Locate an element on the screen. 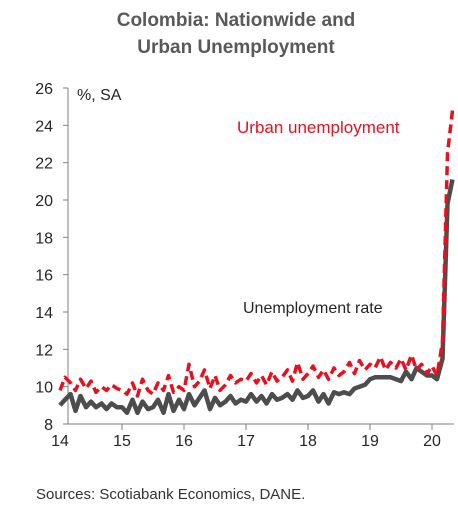 The width and height of the screenshot is (458, 508). y-tick-label: 10 is located at coordinates (44, 388).